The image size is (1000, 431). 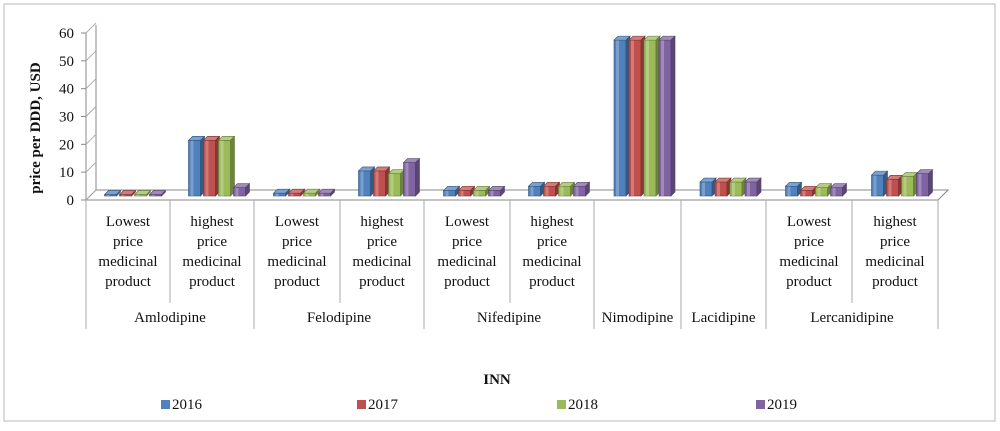 I want to click on x-group-label: Lacidipine, so click(x=723, y=318).